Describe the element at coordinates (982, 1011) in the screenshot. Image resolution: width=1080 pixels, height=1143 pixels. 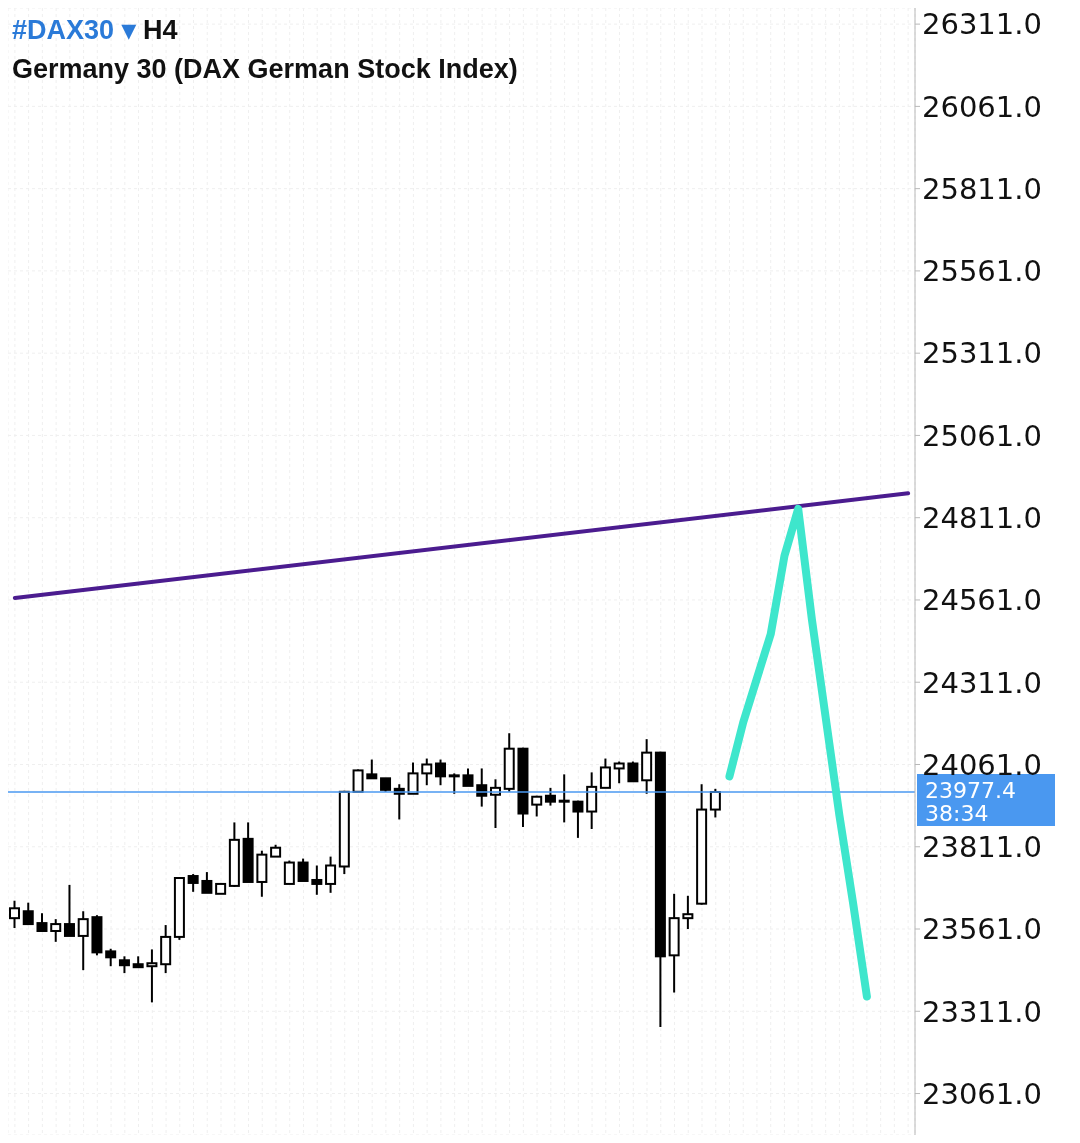
I see `y-tick-label: 23311.0` at that location.